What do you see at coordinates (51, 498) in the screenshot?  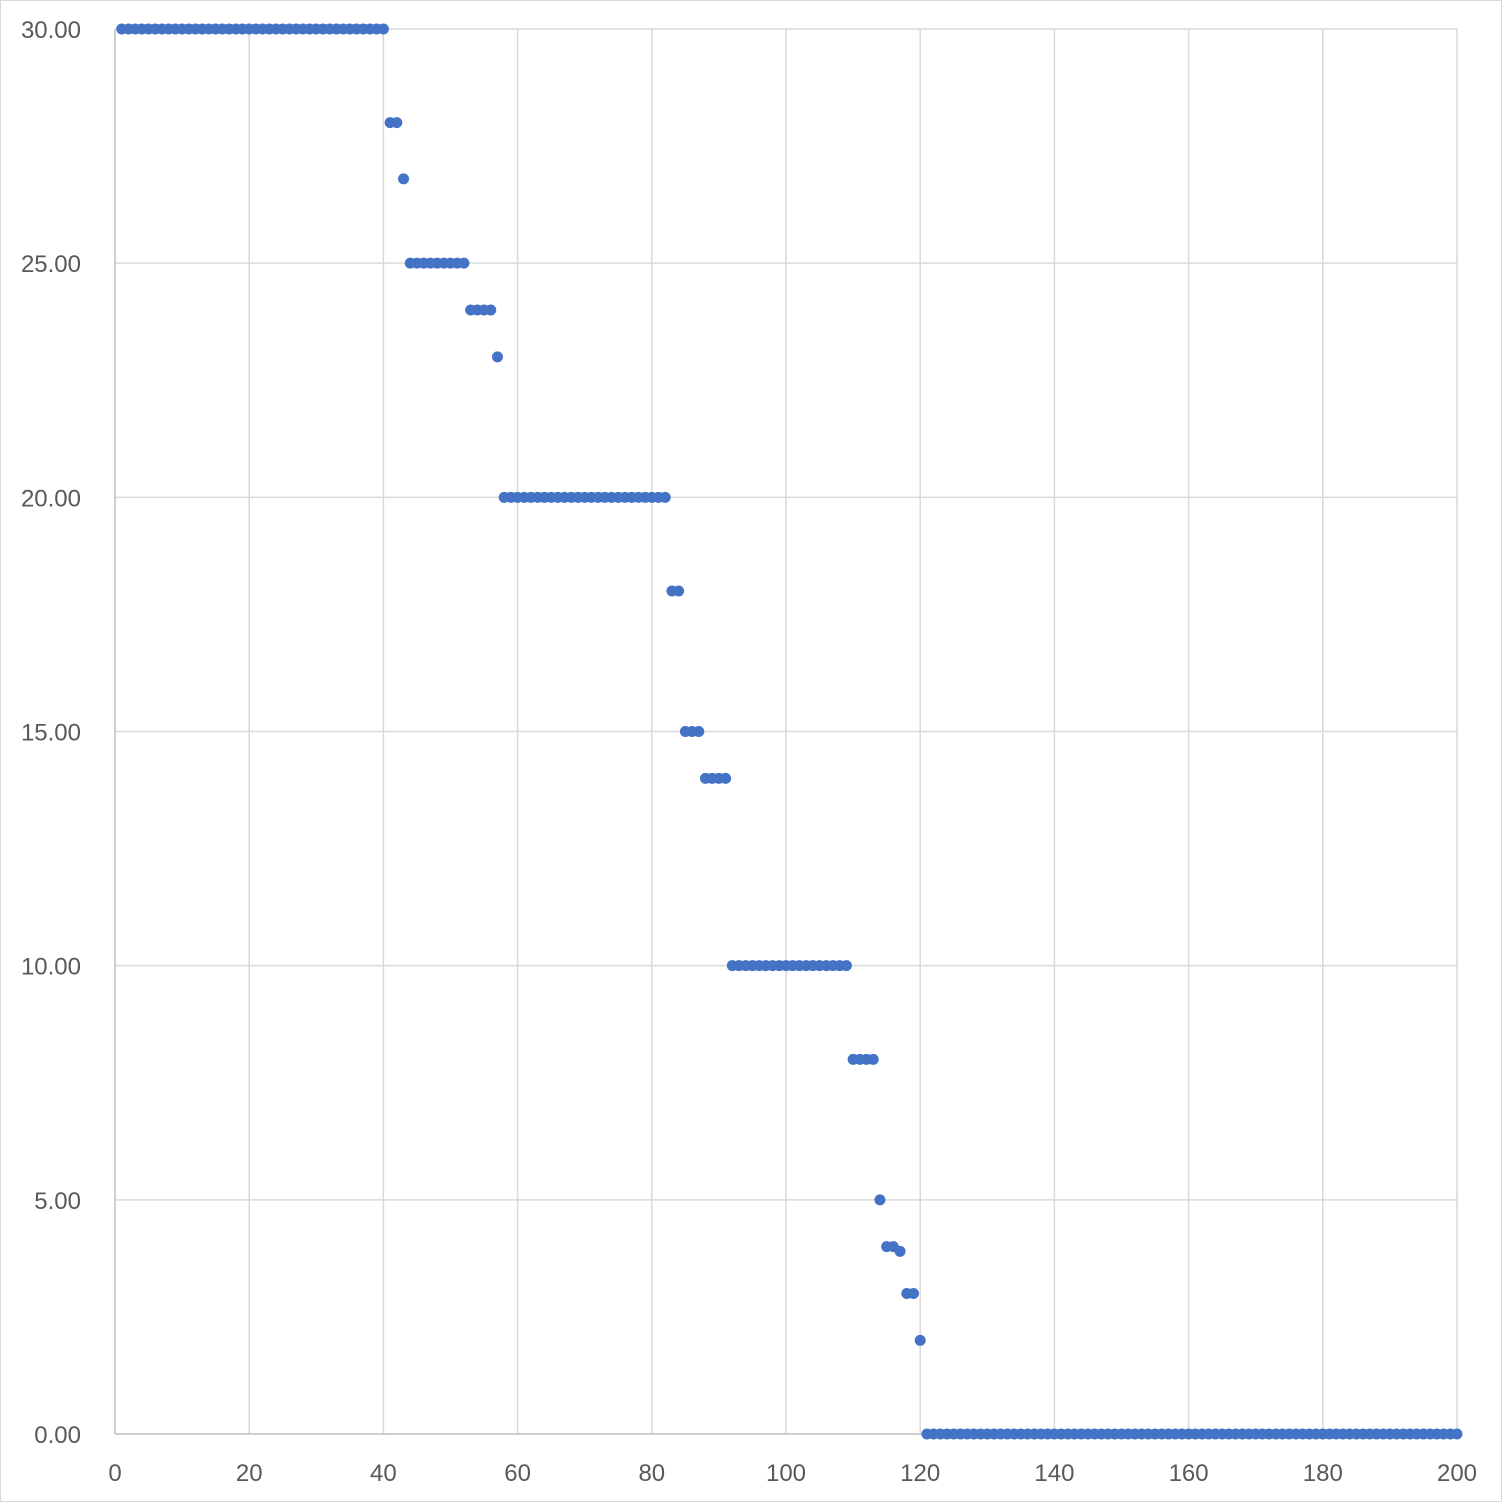 I see `y-tick-label: 20.00` at bounding box center [51, 498].